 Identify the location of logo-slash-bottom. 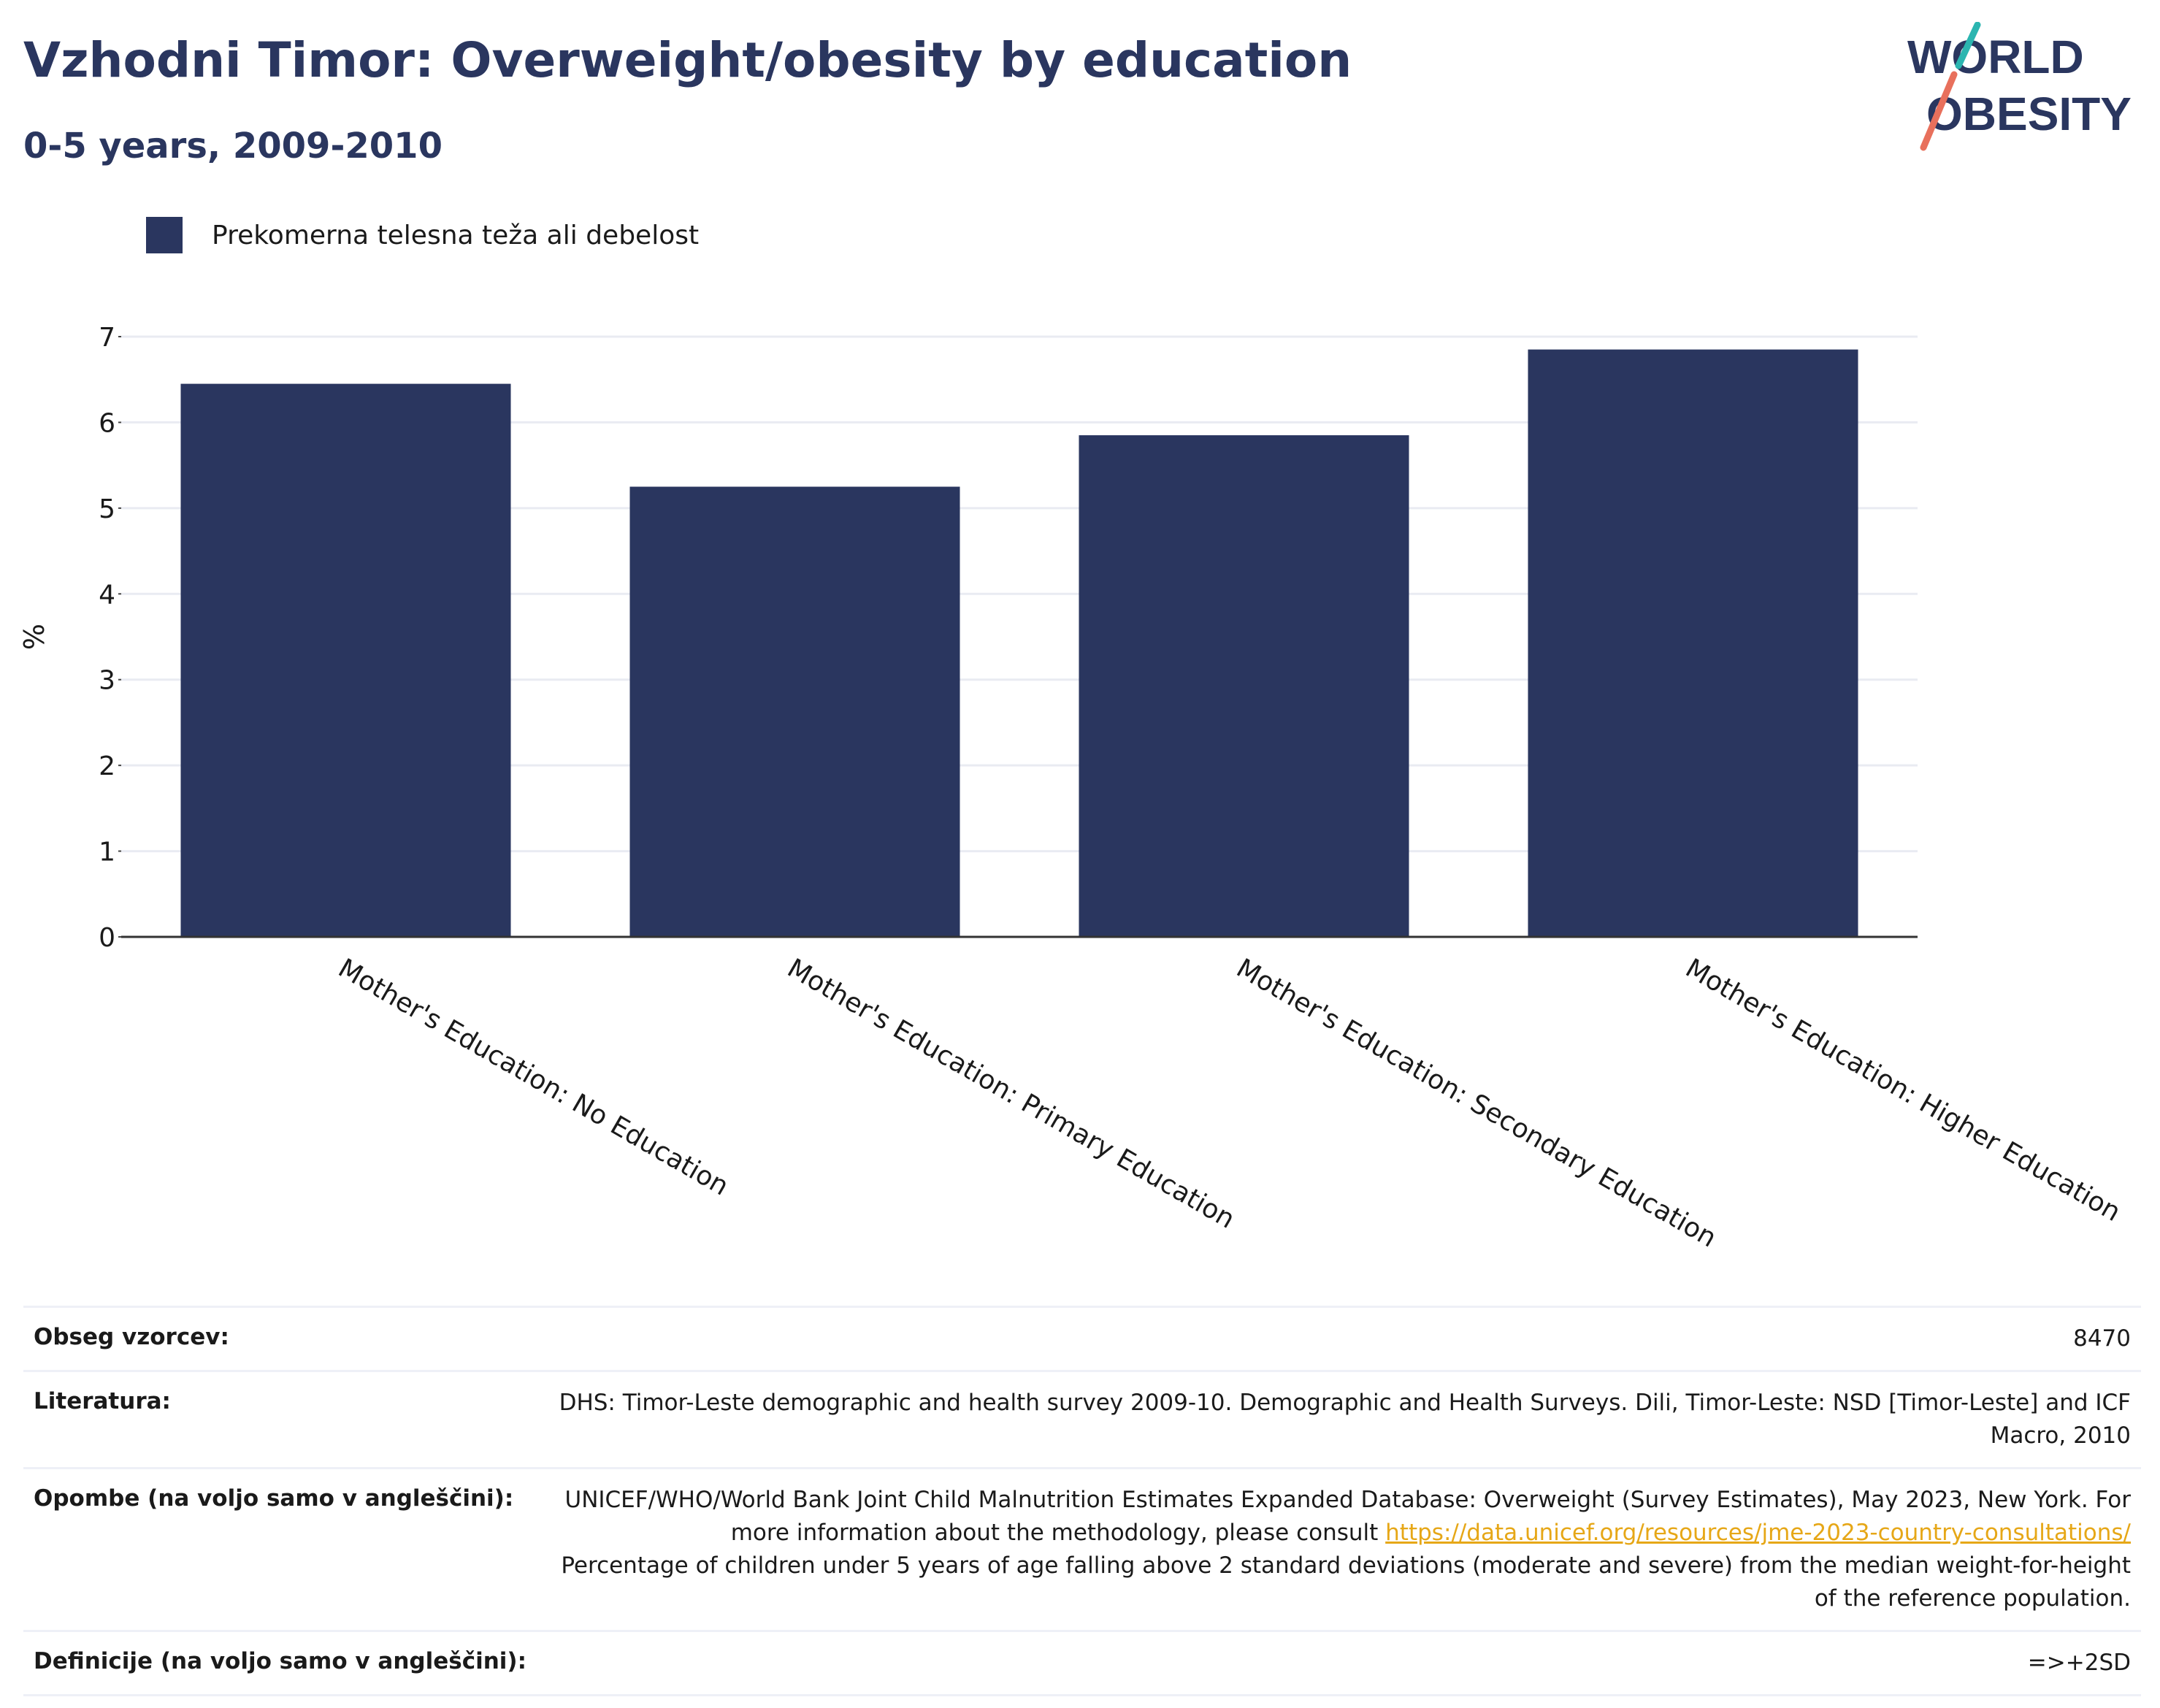
(1939, 111).